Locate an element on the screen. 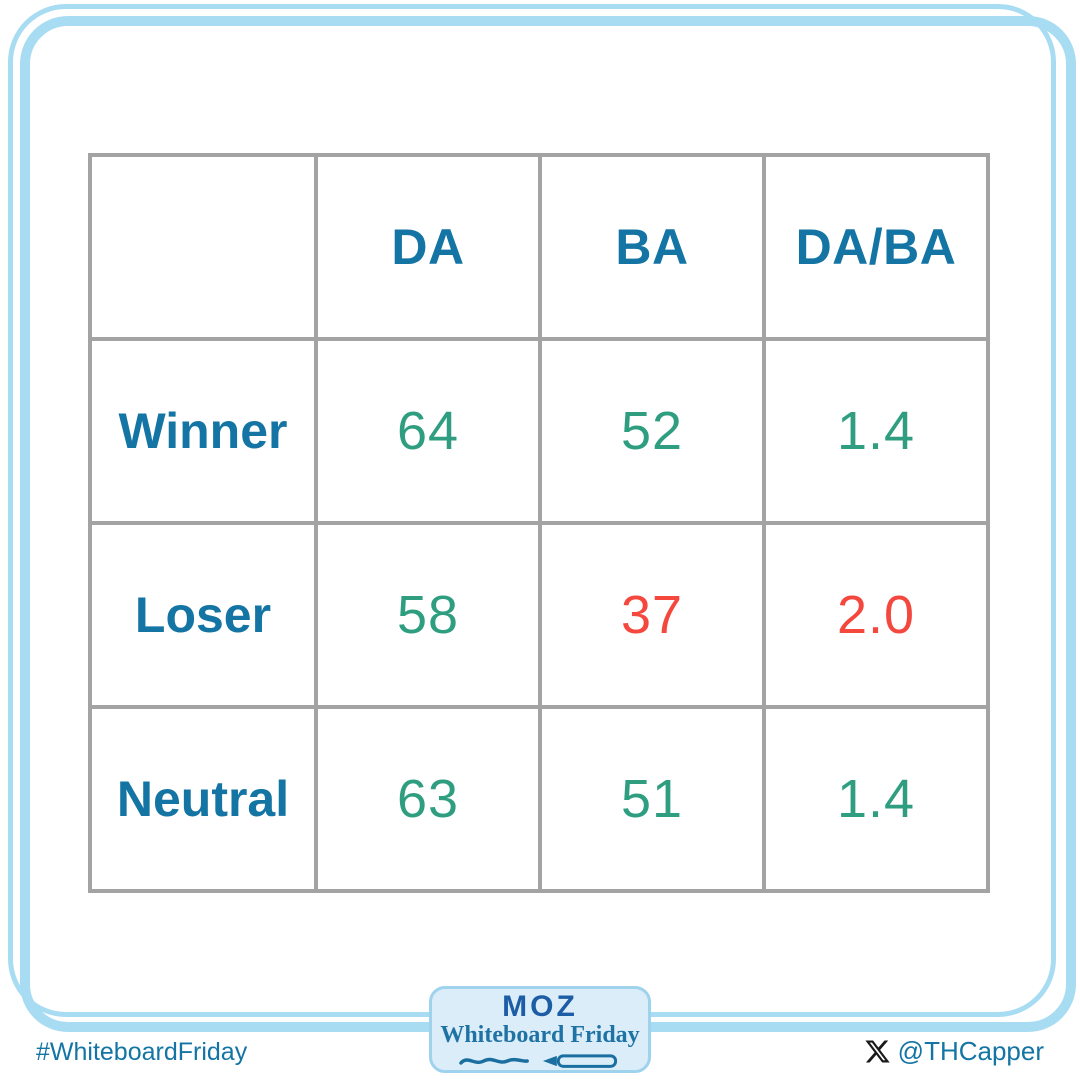 The image size is (1080, 1080). cell-winner-ba: 52 is located at coordinates (652, 431).